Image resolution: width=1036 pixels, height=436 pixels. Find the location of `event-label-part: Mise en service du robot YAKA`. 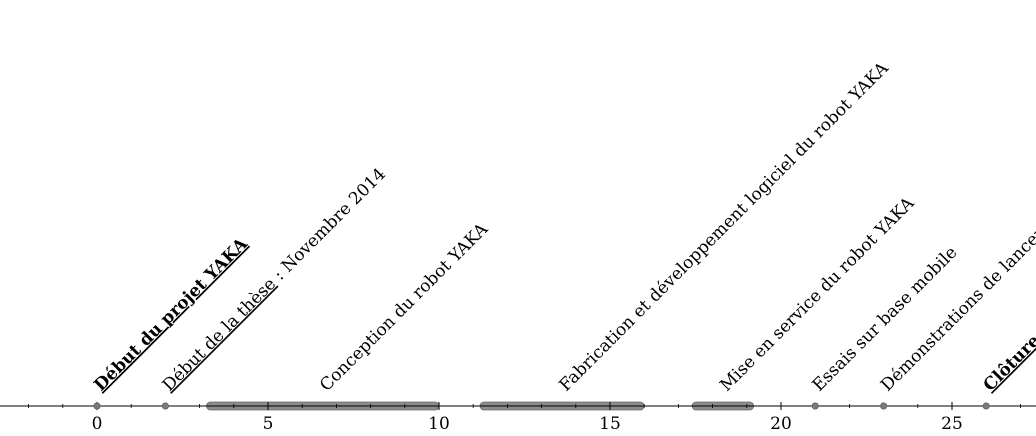

event-label-part: Mise en service du robot YAKA is located at coordinates (817, 294).